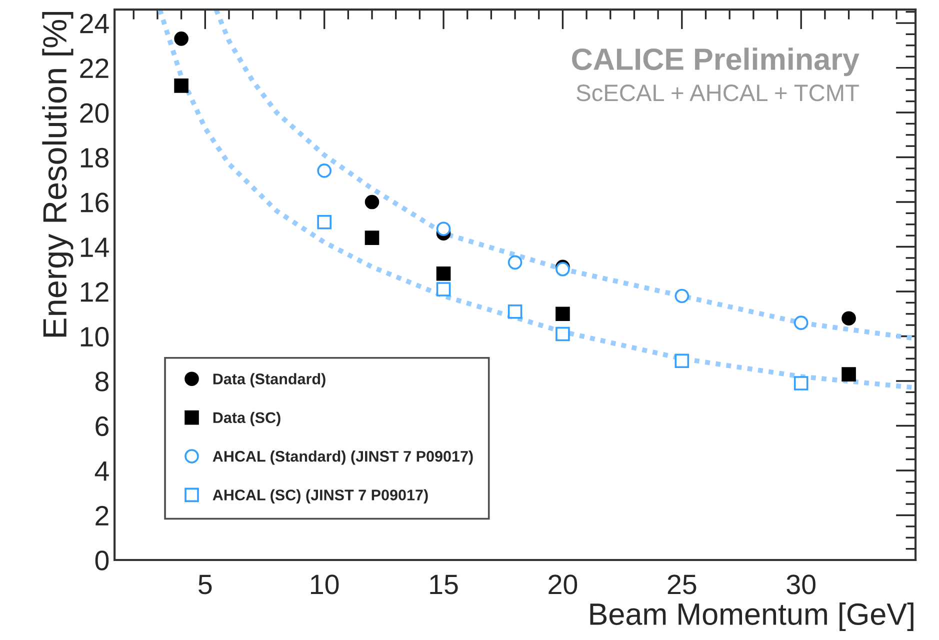 This screenshot has width=939, height=640. I want to click on legend-label: Data (Standard), so click(269, 380).